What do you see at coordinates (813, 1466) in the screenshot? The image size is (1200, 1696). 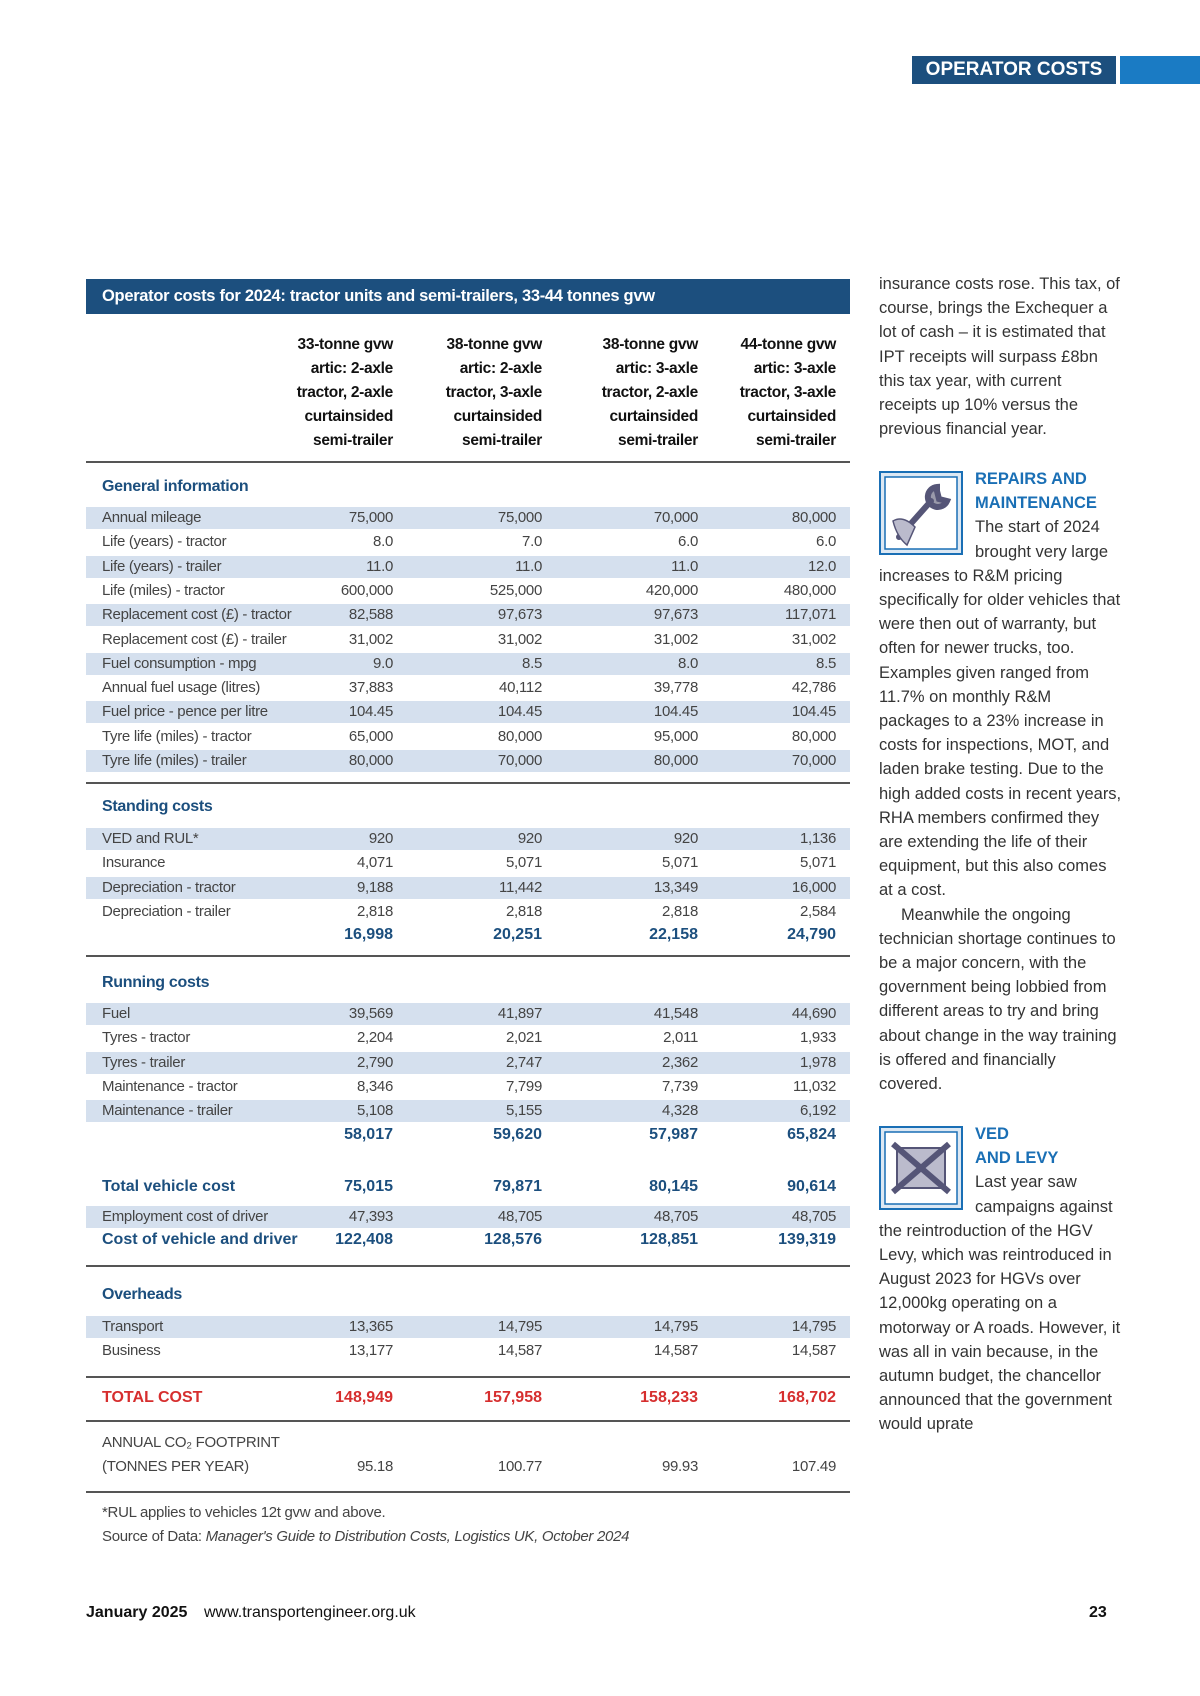 I see `cell-value: 107.49` at bounding box center [813, 1466].